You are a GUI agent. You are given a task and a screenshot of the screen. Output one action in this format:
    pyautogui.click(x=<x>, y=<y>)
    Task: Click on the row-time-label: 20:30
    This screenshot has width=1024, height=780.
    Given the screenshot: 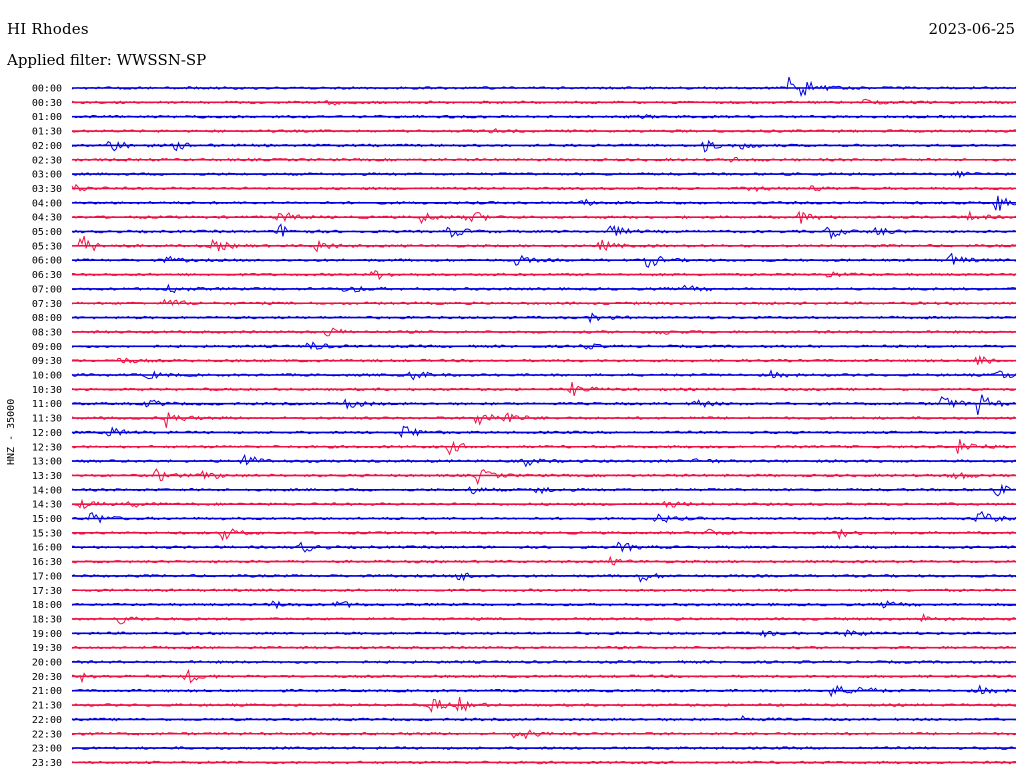 What is the action you would take?
    pyautogui.click(x=47, y=677)
    